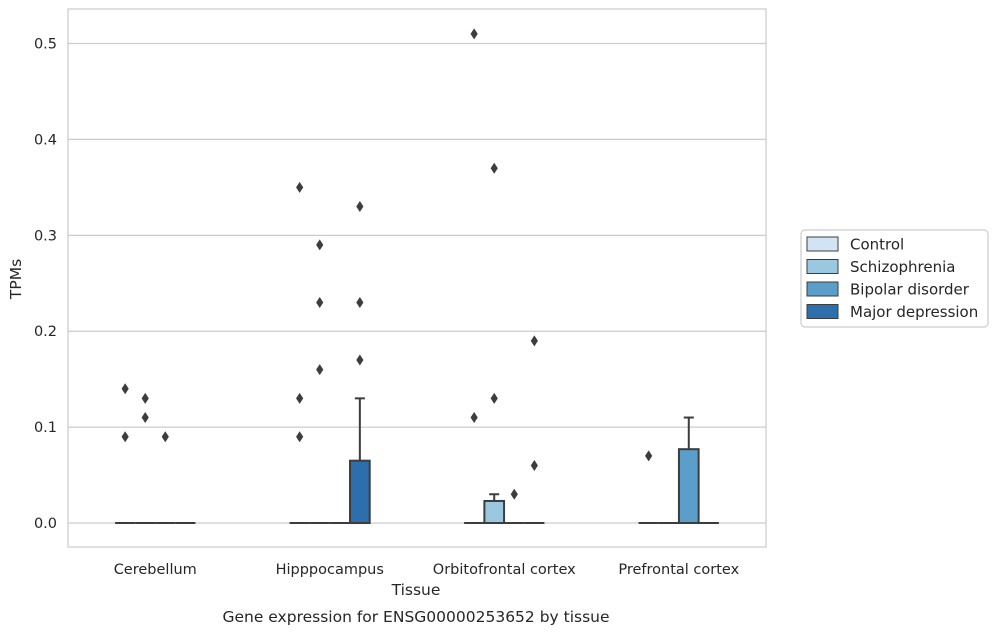 The image size is (997, 634). Describe the element at coordinates (45, 45) in the screenshot. I see `y-tick-label: 0.5` at that location.